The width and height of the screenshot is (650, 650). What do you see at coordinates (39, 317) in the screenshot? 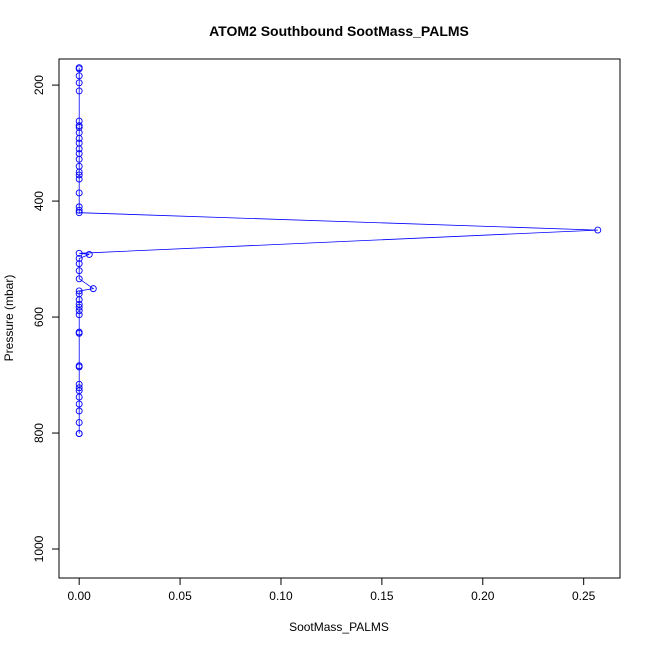
I see `y-tick-label: 600` at bounding box center [39, 317].